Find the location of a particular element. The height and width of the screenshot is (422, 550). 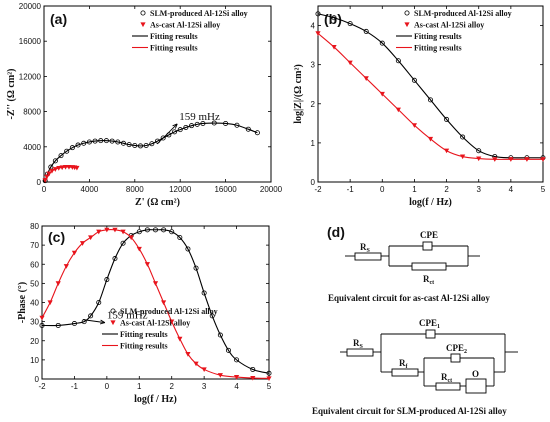

y-tick-label: 1 is located at coordinates (313, 143).